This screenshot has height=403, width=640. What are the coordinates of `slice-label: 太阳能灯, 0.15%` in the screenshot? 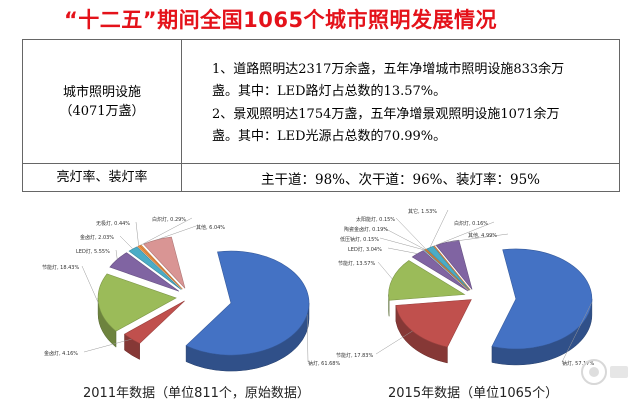 It's located at (375, 219).